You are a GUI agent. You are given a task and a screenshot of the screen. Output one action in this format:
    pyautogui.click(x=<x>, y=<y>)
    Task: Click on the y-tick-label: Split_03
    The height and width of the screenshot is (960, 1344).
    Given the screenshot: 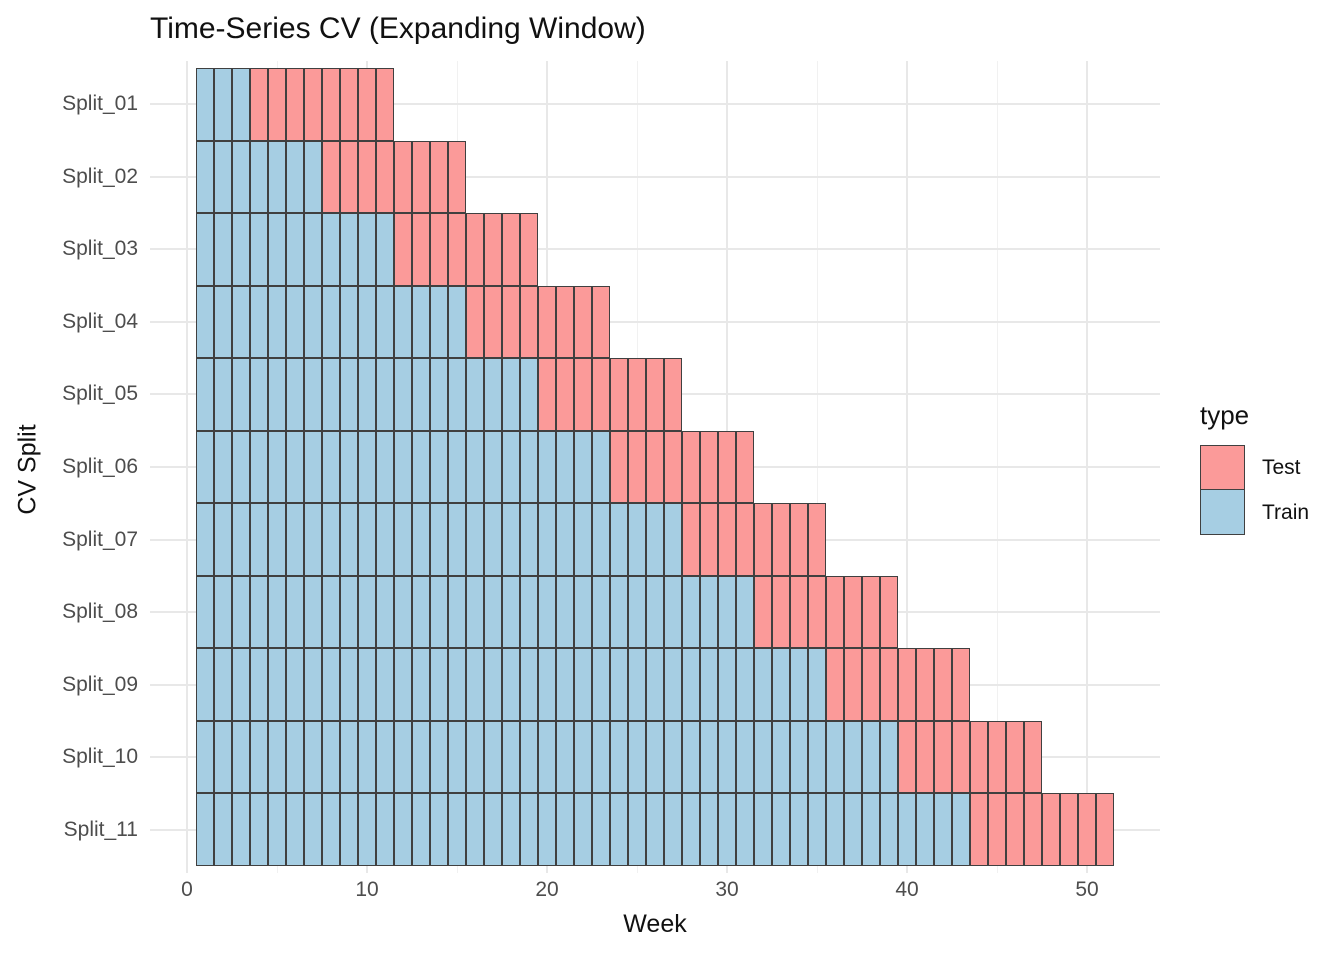 What is the action you would take?
    pyautogui.click(x=100, y=249)
    